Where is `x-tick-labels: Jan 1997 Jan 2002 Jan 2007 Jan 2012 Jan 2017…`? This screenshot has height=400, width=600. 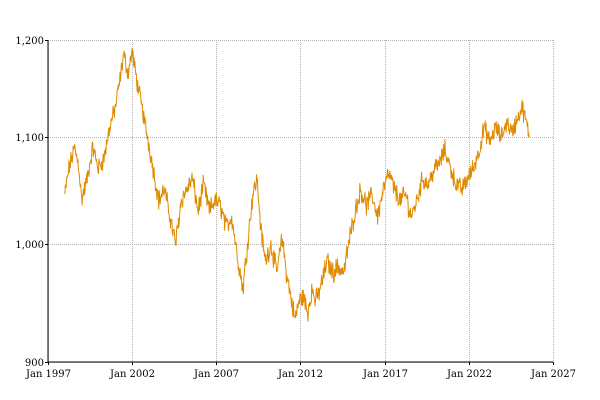
x-tick-labels: Jan 1997 Jan 2002 Jan 2007 Jan 2012 Jan 2017… is located at coordinates (300, 371).